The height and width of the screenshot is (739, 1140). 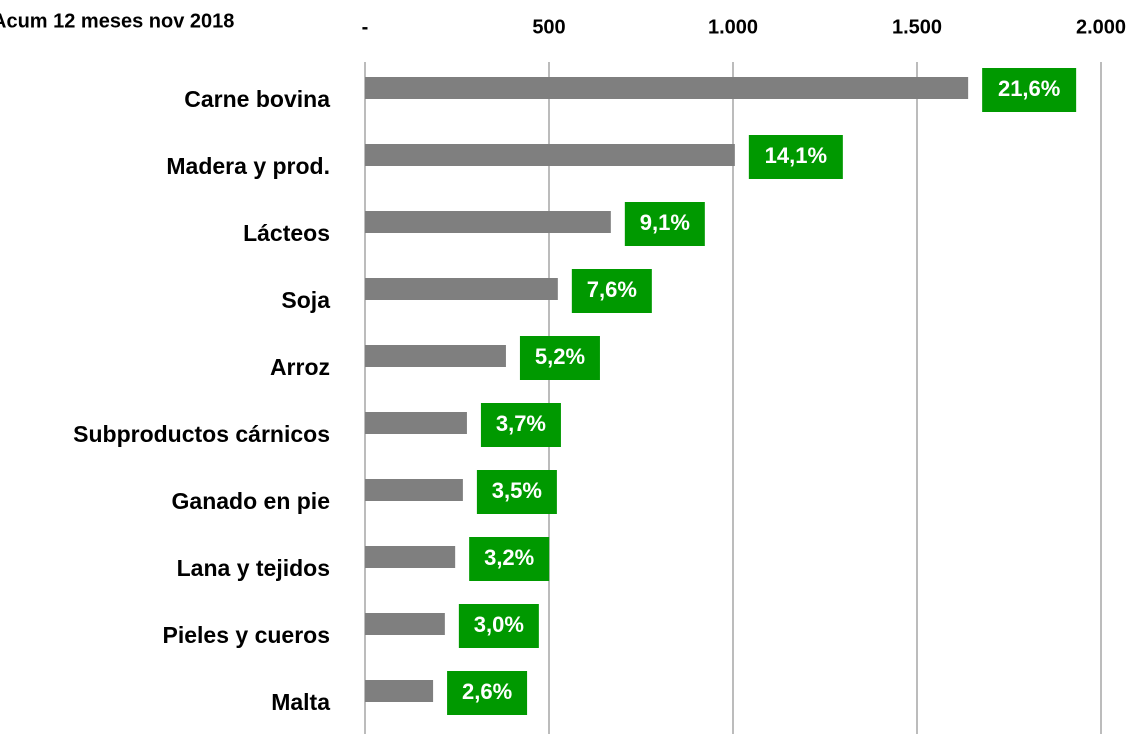 What do you see at coordinates (300, 702) in the screenshot?
I see `y-tick-label: Malta` at bounding box center [300, 702].